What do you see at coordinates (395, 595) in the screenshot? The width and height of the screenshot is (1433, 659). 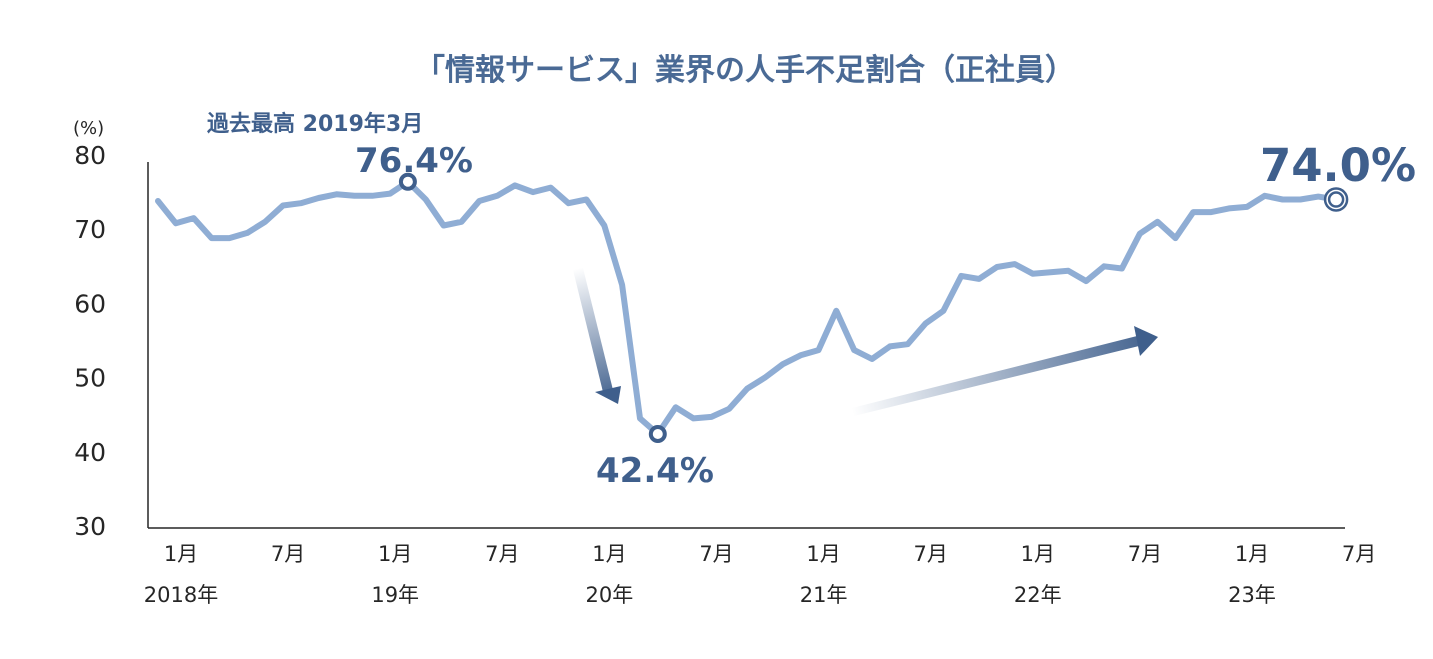 I see `x-tick-year: 19年` at bounding box center [395, 595].